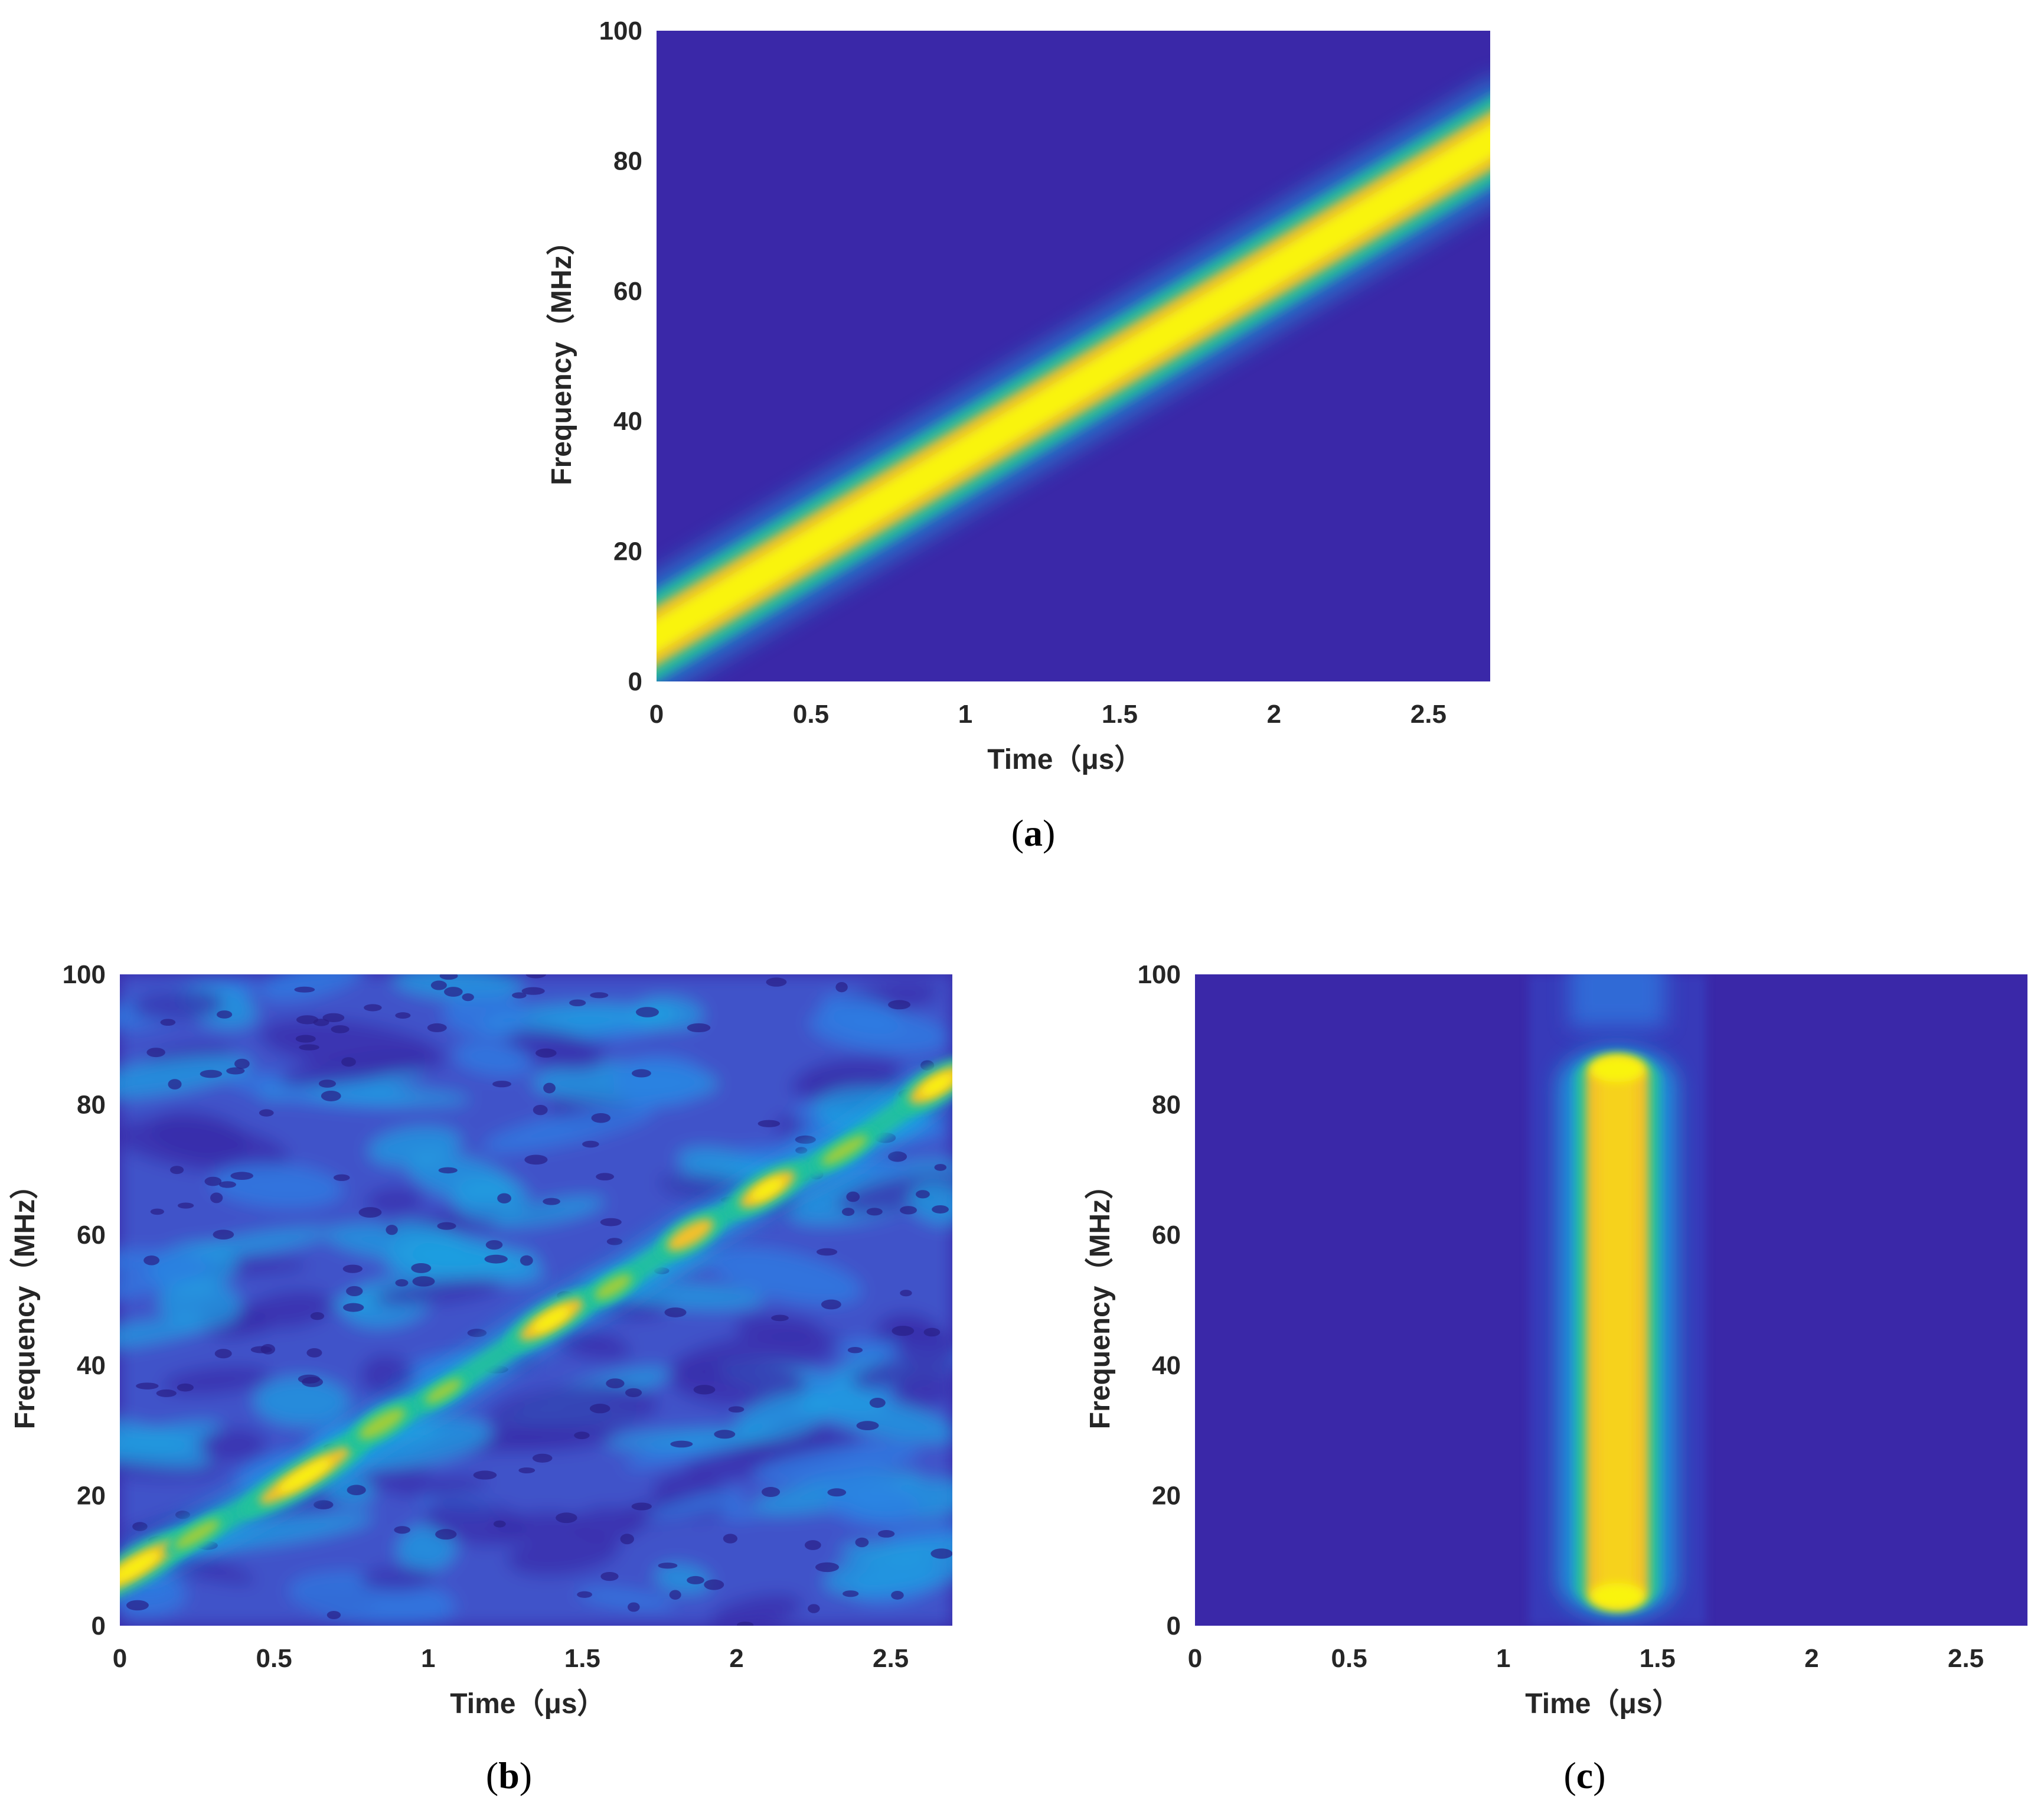 The image size is (2044, 1807). What do you see at coordinates (197, 1534) in the screenshot?
I see `ridge-blob` at bounding box center [197, 1534].